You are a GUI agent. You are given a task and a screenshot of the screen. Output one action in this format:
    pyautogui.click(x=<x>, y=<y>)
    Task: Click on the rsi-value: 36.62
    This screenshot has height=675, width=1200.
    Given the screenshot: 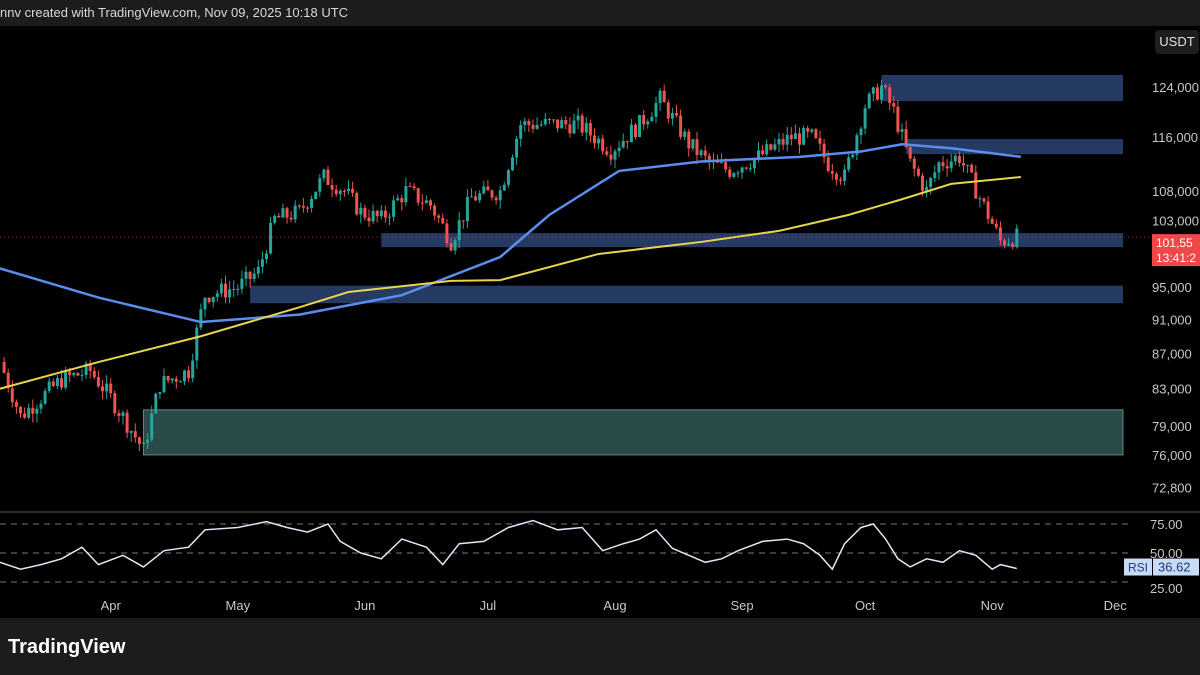 What is the action you would take?
    pyautogui.click(x=1174, y=567)
    